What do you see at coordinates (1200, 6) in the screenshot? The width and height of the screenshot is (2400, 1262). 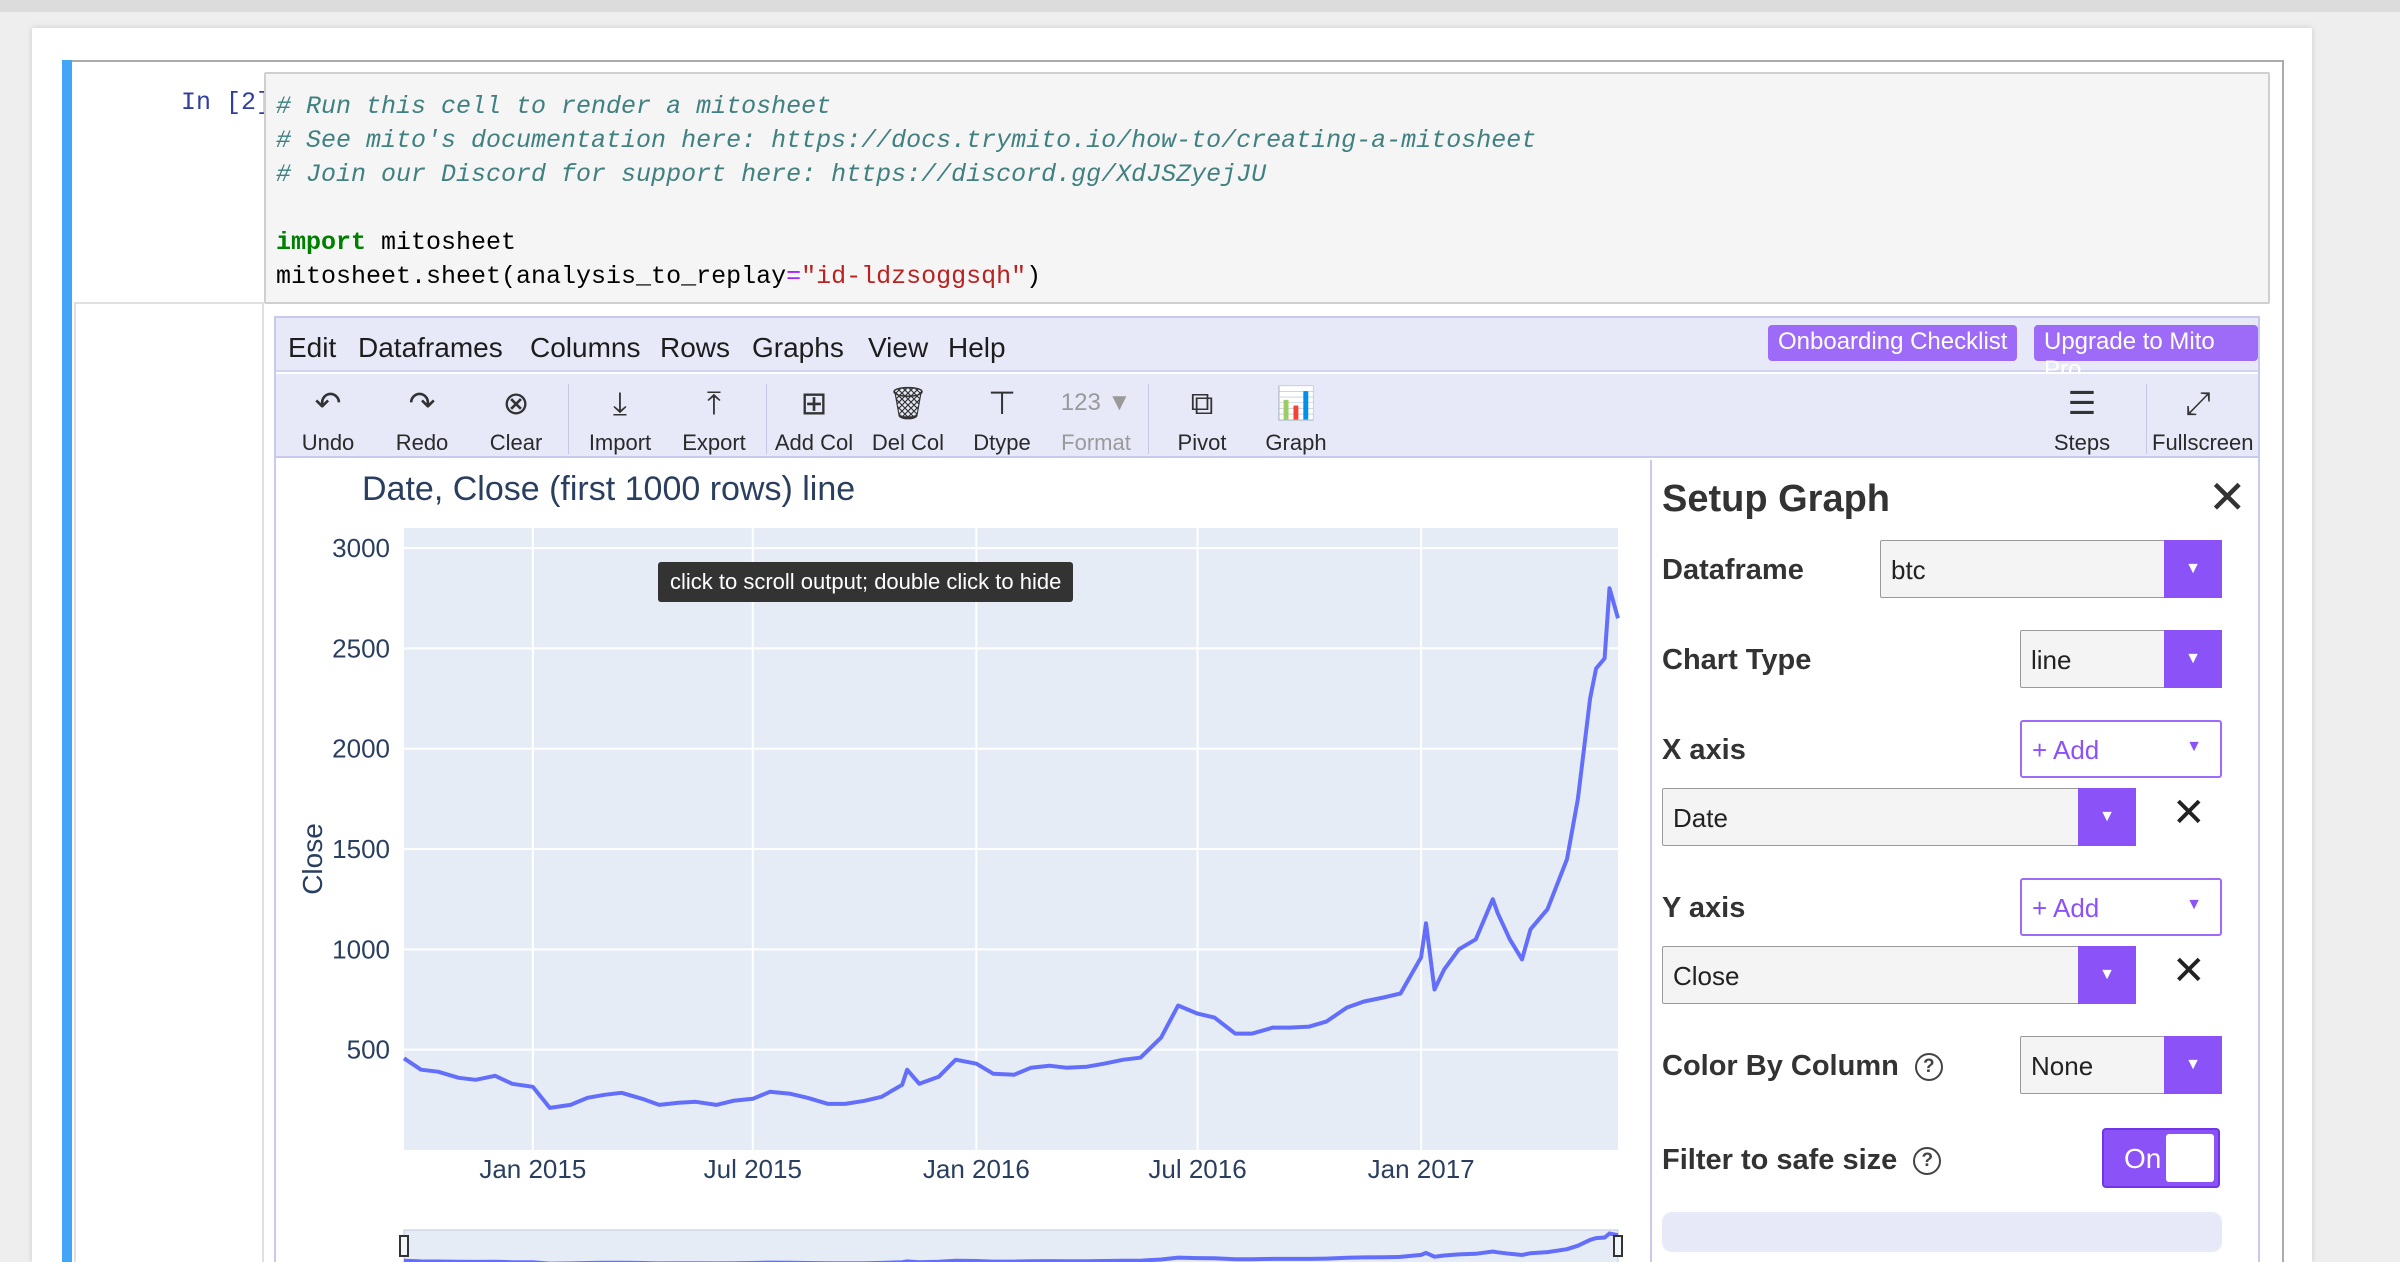 I see `browser-top-strip` at bounding box center [1200, 6].